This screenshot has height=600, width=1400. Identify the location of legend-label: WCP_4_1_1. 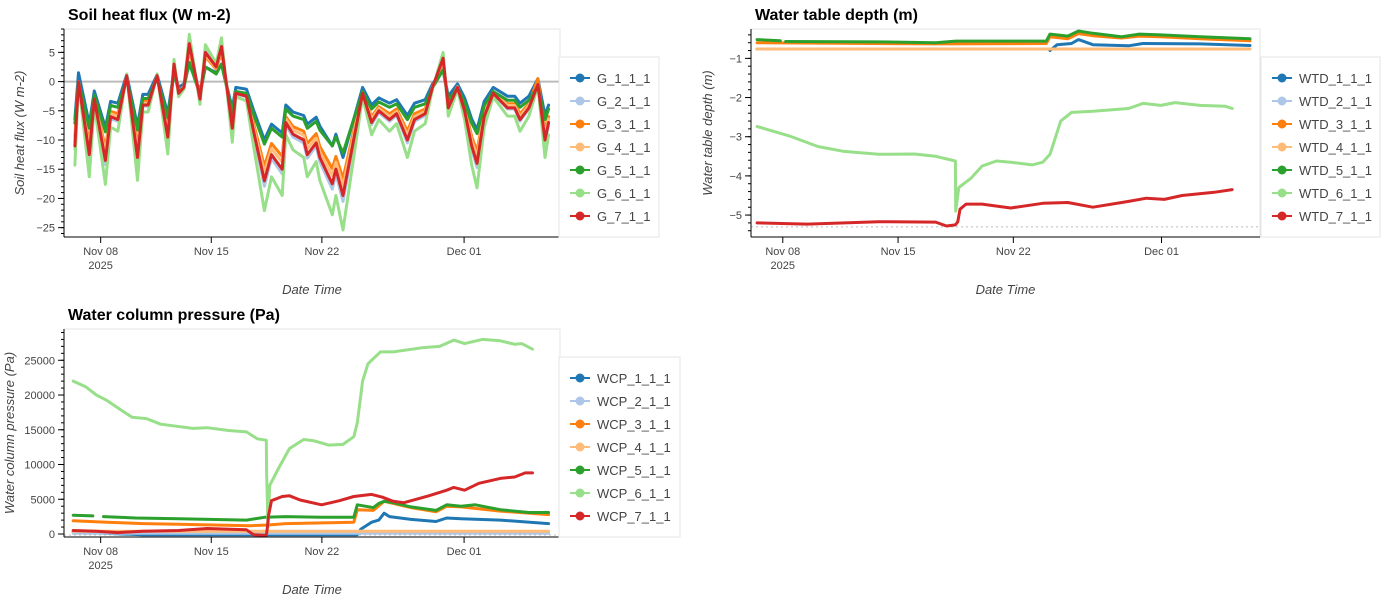
(634, 447).